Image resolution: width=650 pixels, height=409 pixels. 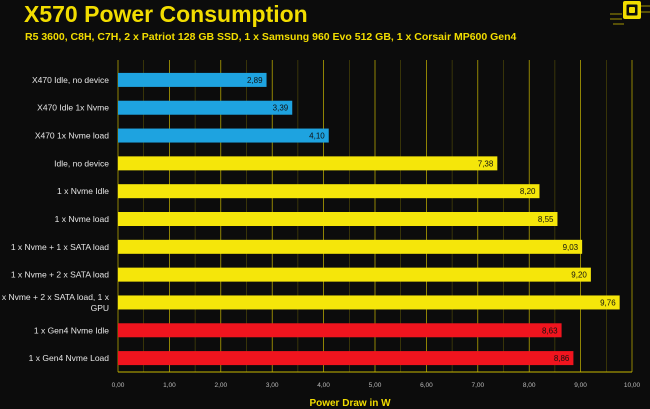 What do you see at coordinates (82, 219) in the screenshot?
I see `category-label: 1 x Nvme load` at bounding box center [82, 219].